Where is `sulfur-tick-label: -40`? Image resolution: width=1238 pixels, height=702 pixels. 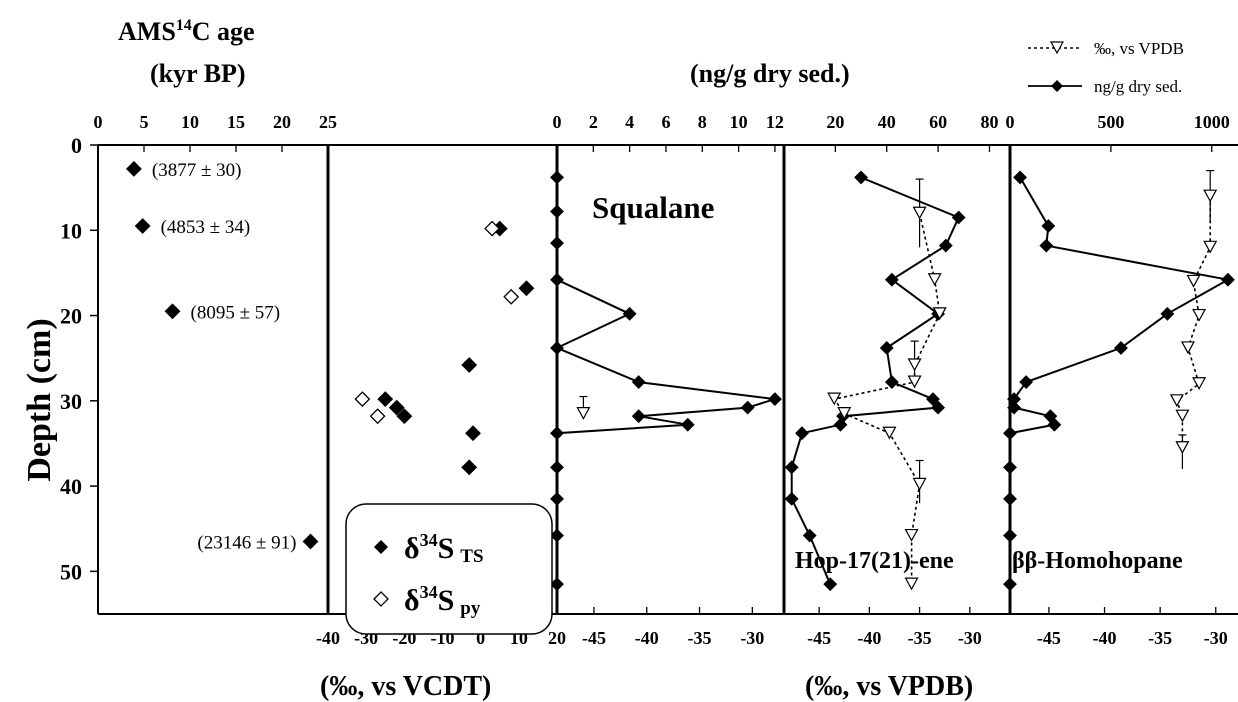
sulfur-tick-label: -40 is located at coordinates (328, 638).